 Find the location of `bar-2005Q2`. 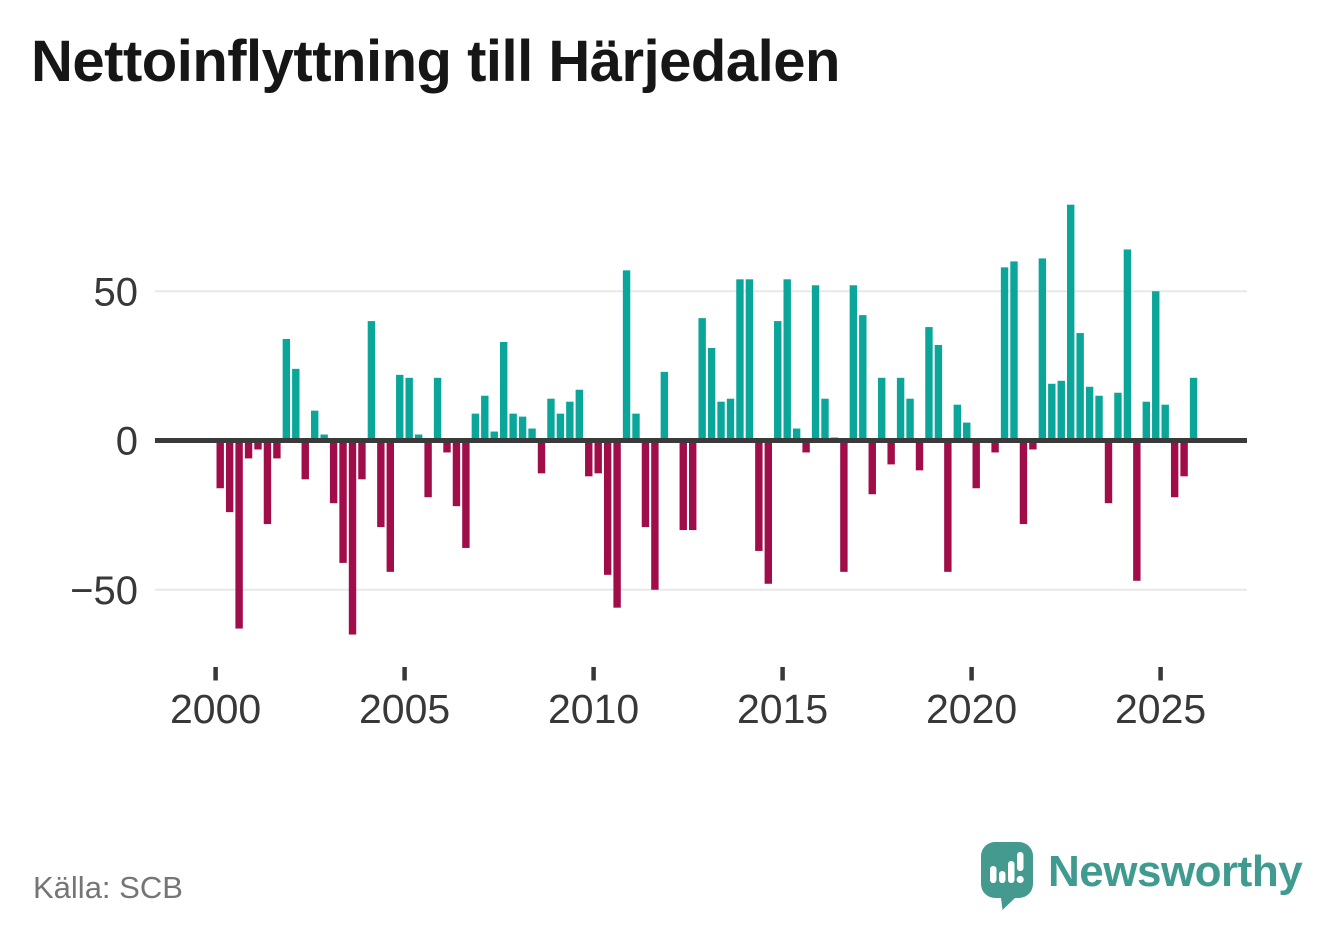

bar-2005Q2 is located at coordinates (418, 437).